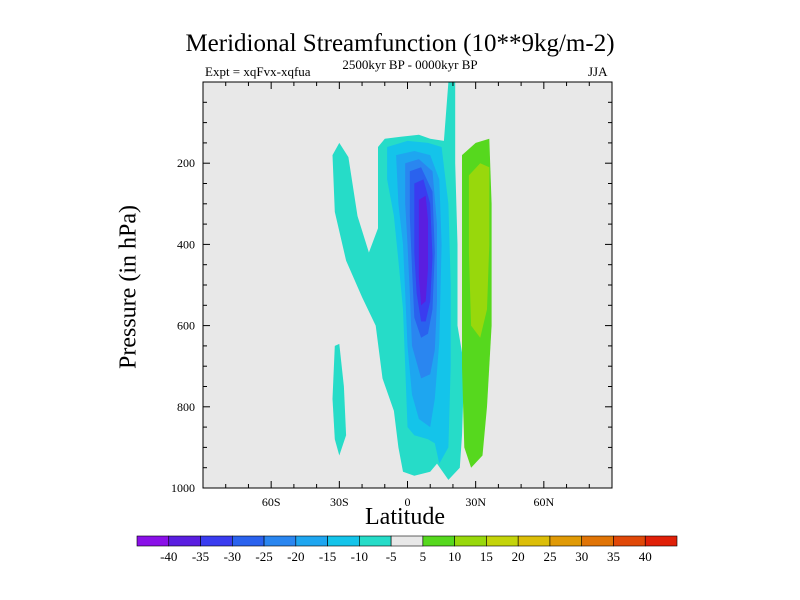 The image size is (800, 600). What do you see at coordinates (232, 556) in the screenshot?
I see `colorbar-label: -30` at bounding box center [232, 556].